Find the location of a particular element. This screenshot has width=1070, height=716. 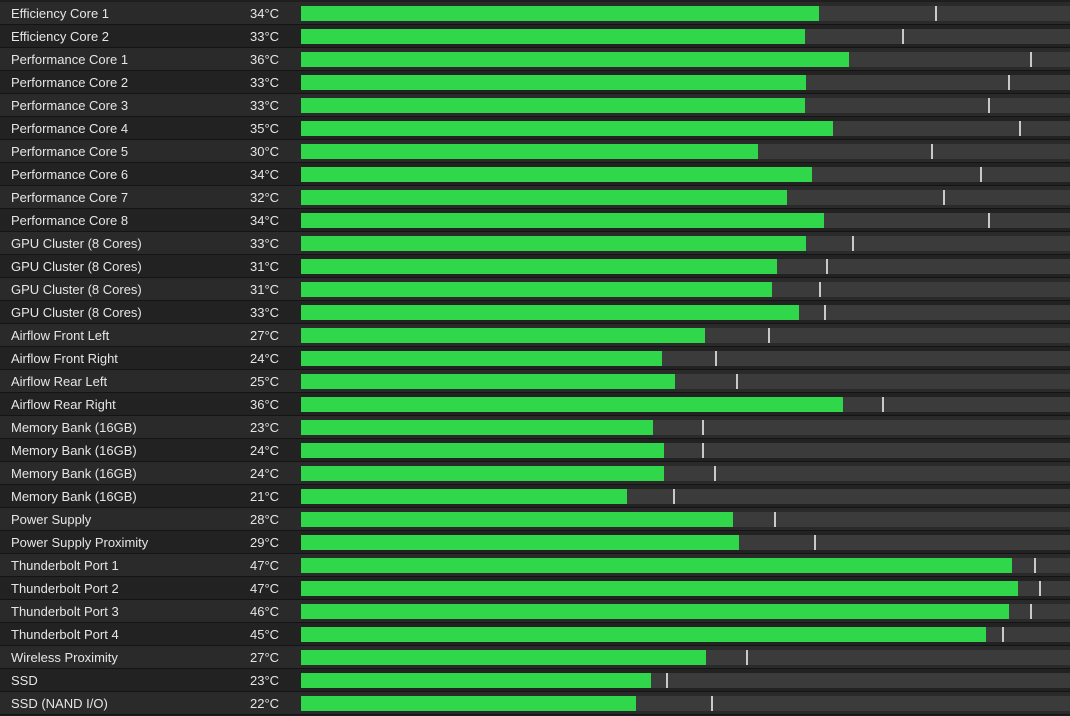

sensor-temperature: 24°C is located at coordinates (265, 450).